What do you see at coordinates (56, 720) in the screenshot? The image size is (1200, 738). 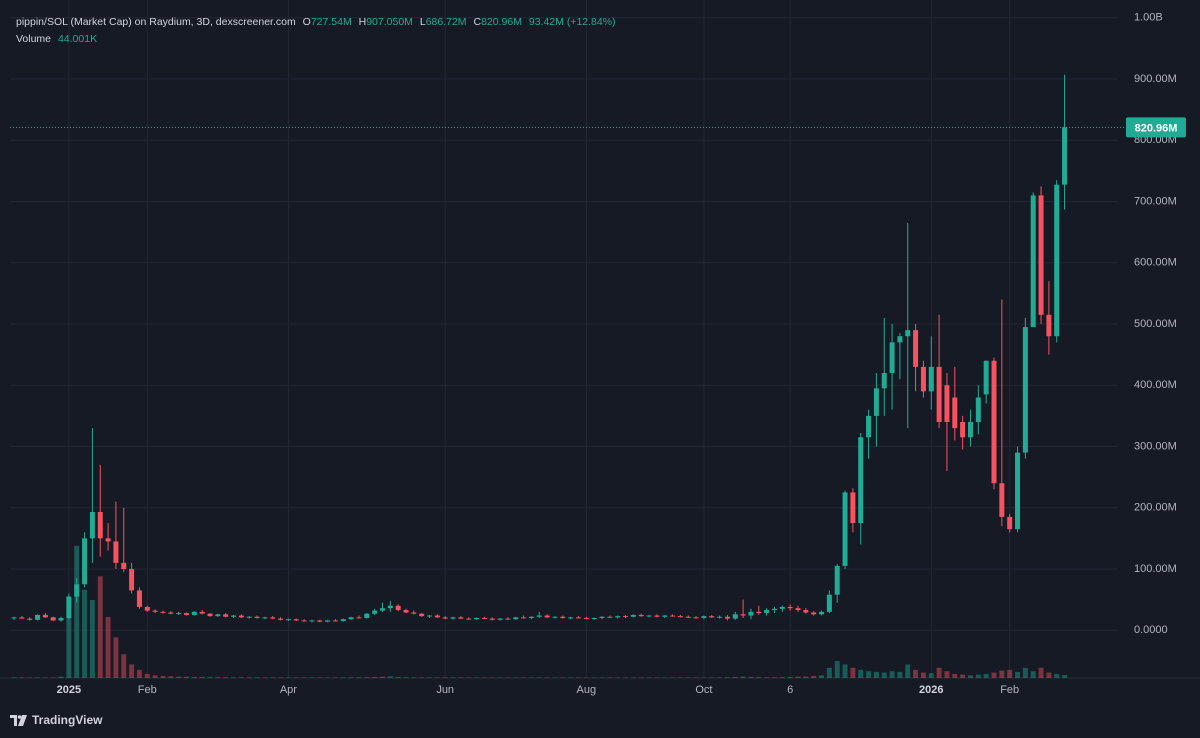 I see `brand: TradingView` at bounding box center [56, 720].